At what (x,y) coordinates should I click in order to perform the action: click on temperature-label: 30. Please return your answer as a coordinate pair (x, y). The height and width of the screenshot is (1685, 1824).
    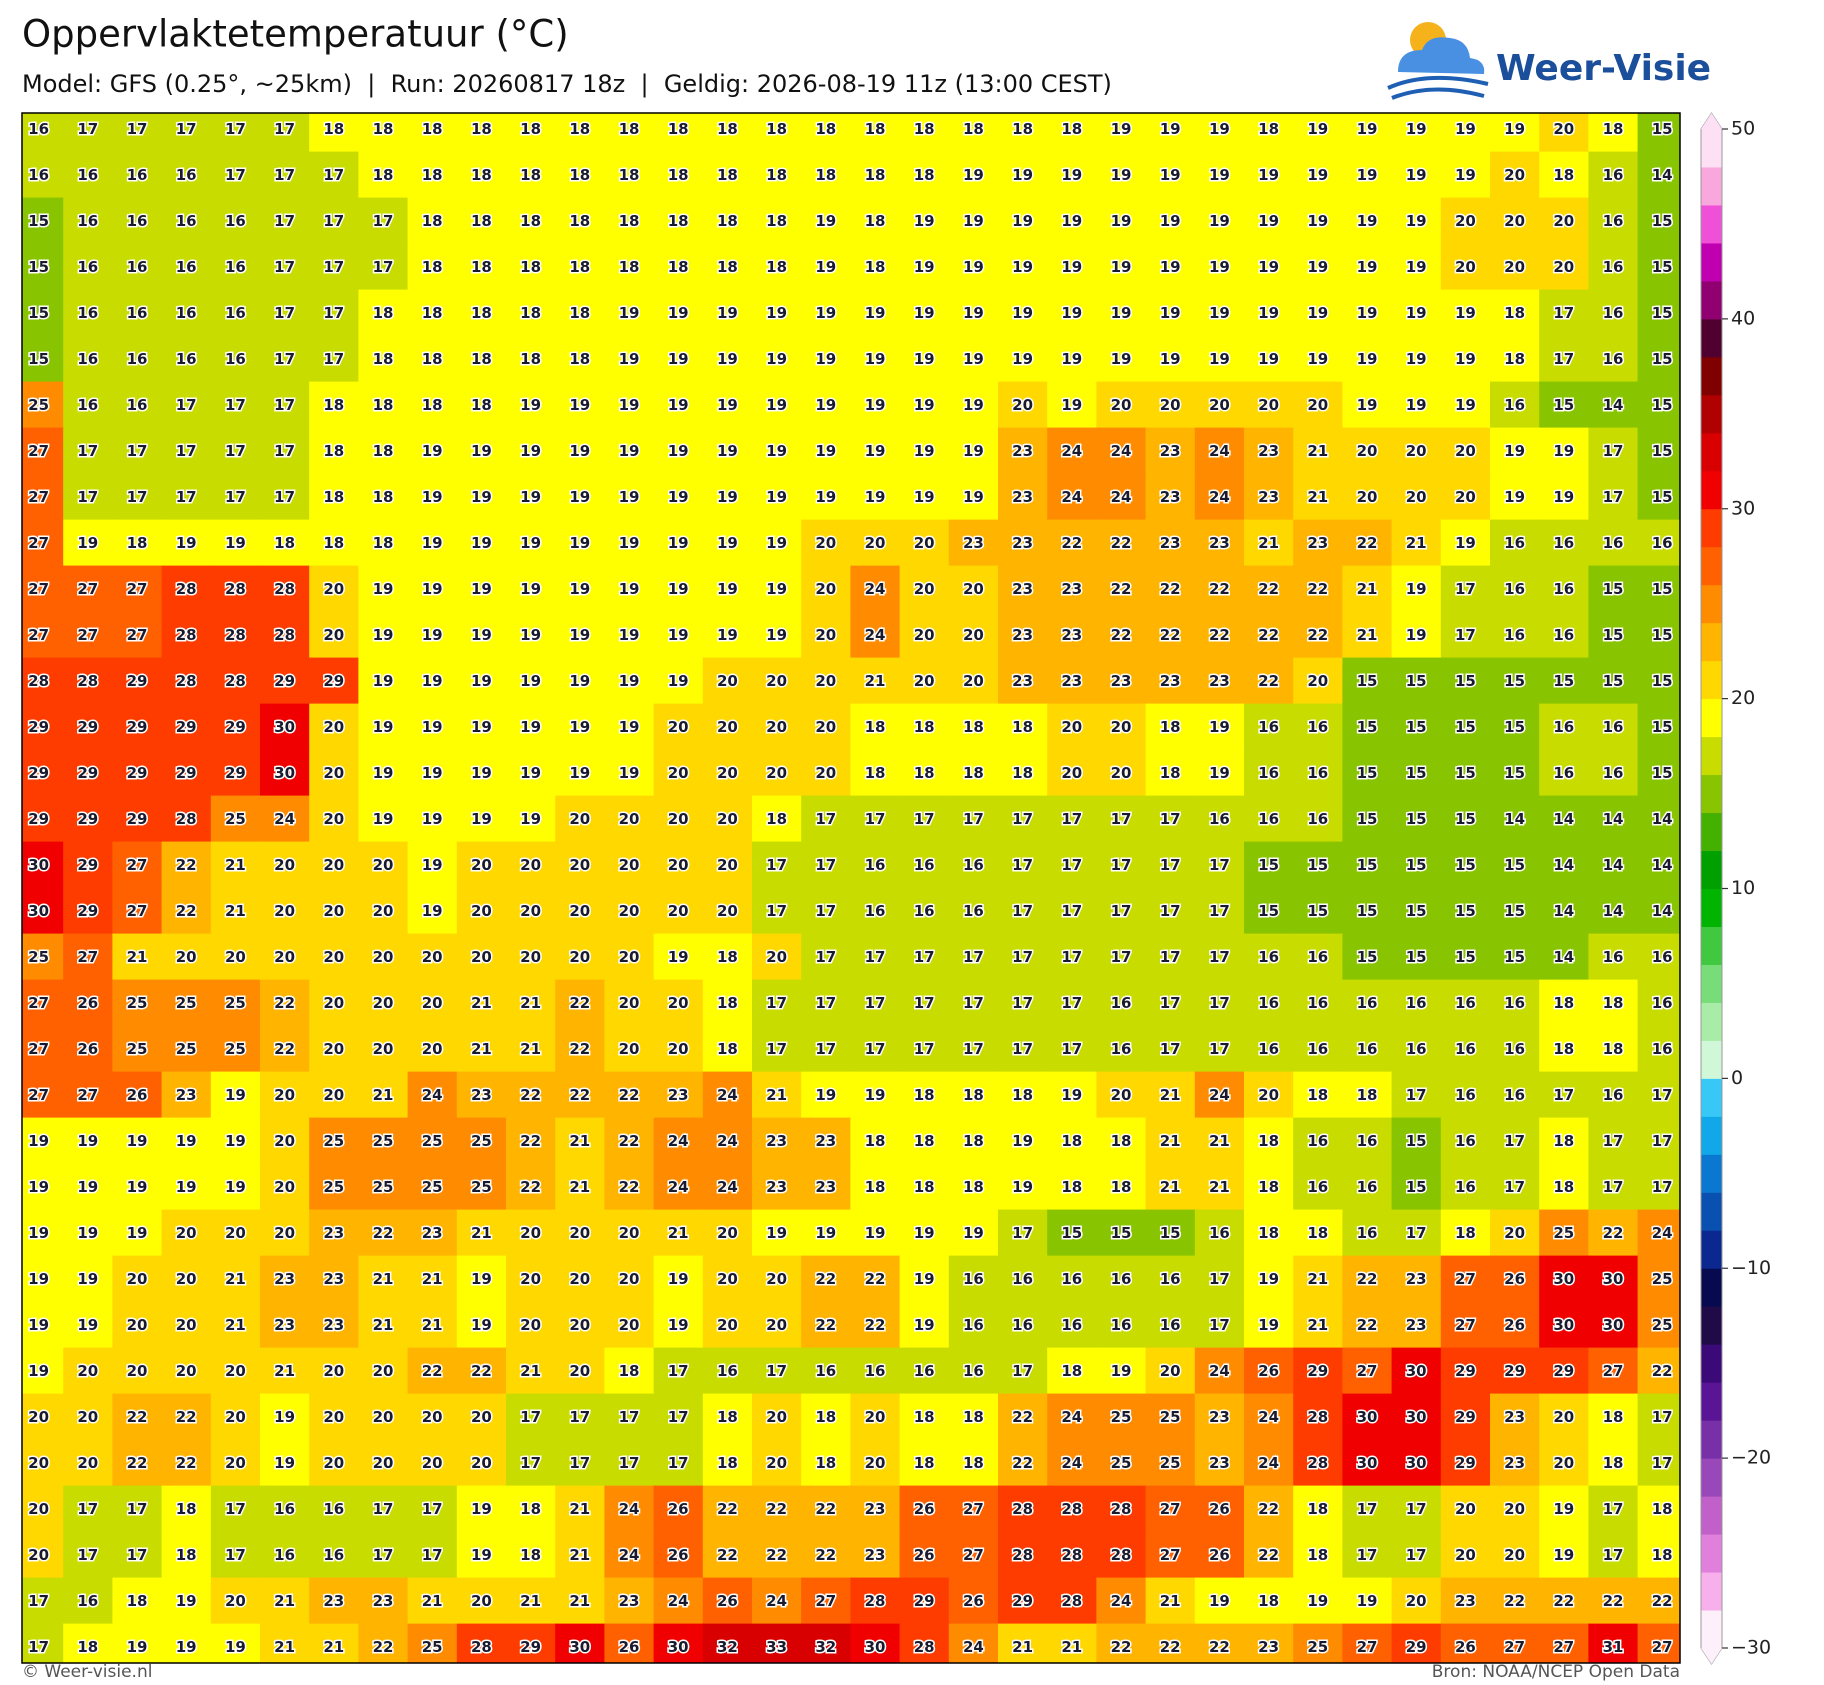
    Looking at the image, I should click on (1563, 1325).